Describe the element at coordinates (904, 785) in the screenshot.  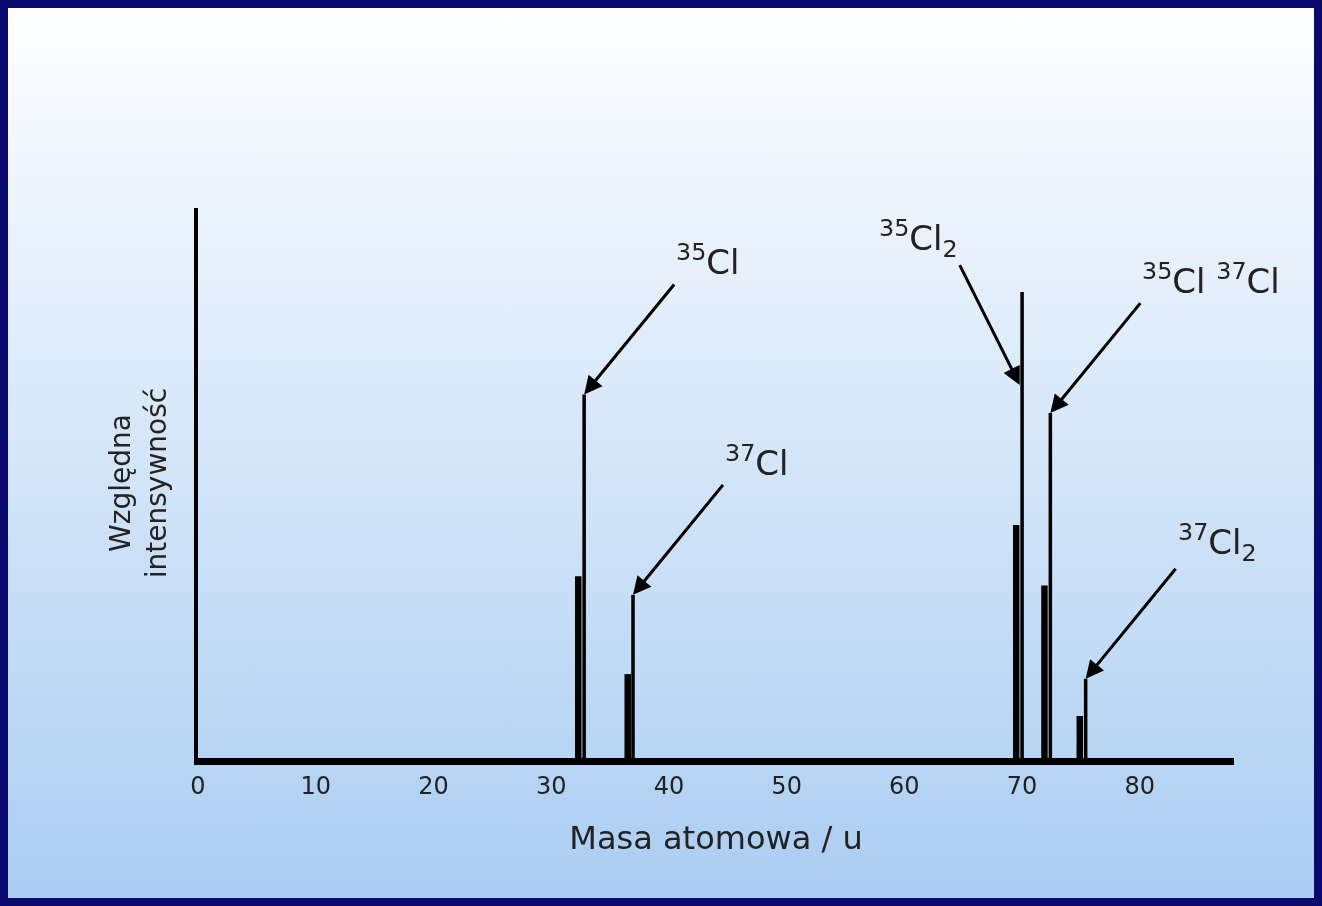
I see `x-tick-label: 60` at that location.